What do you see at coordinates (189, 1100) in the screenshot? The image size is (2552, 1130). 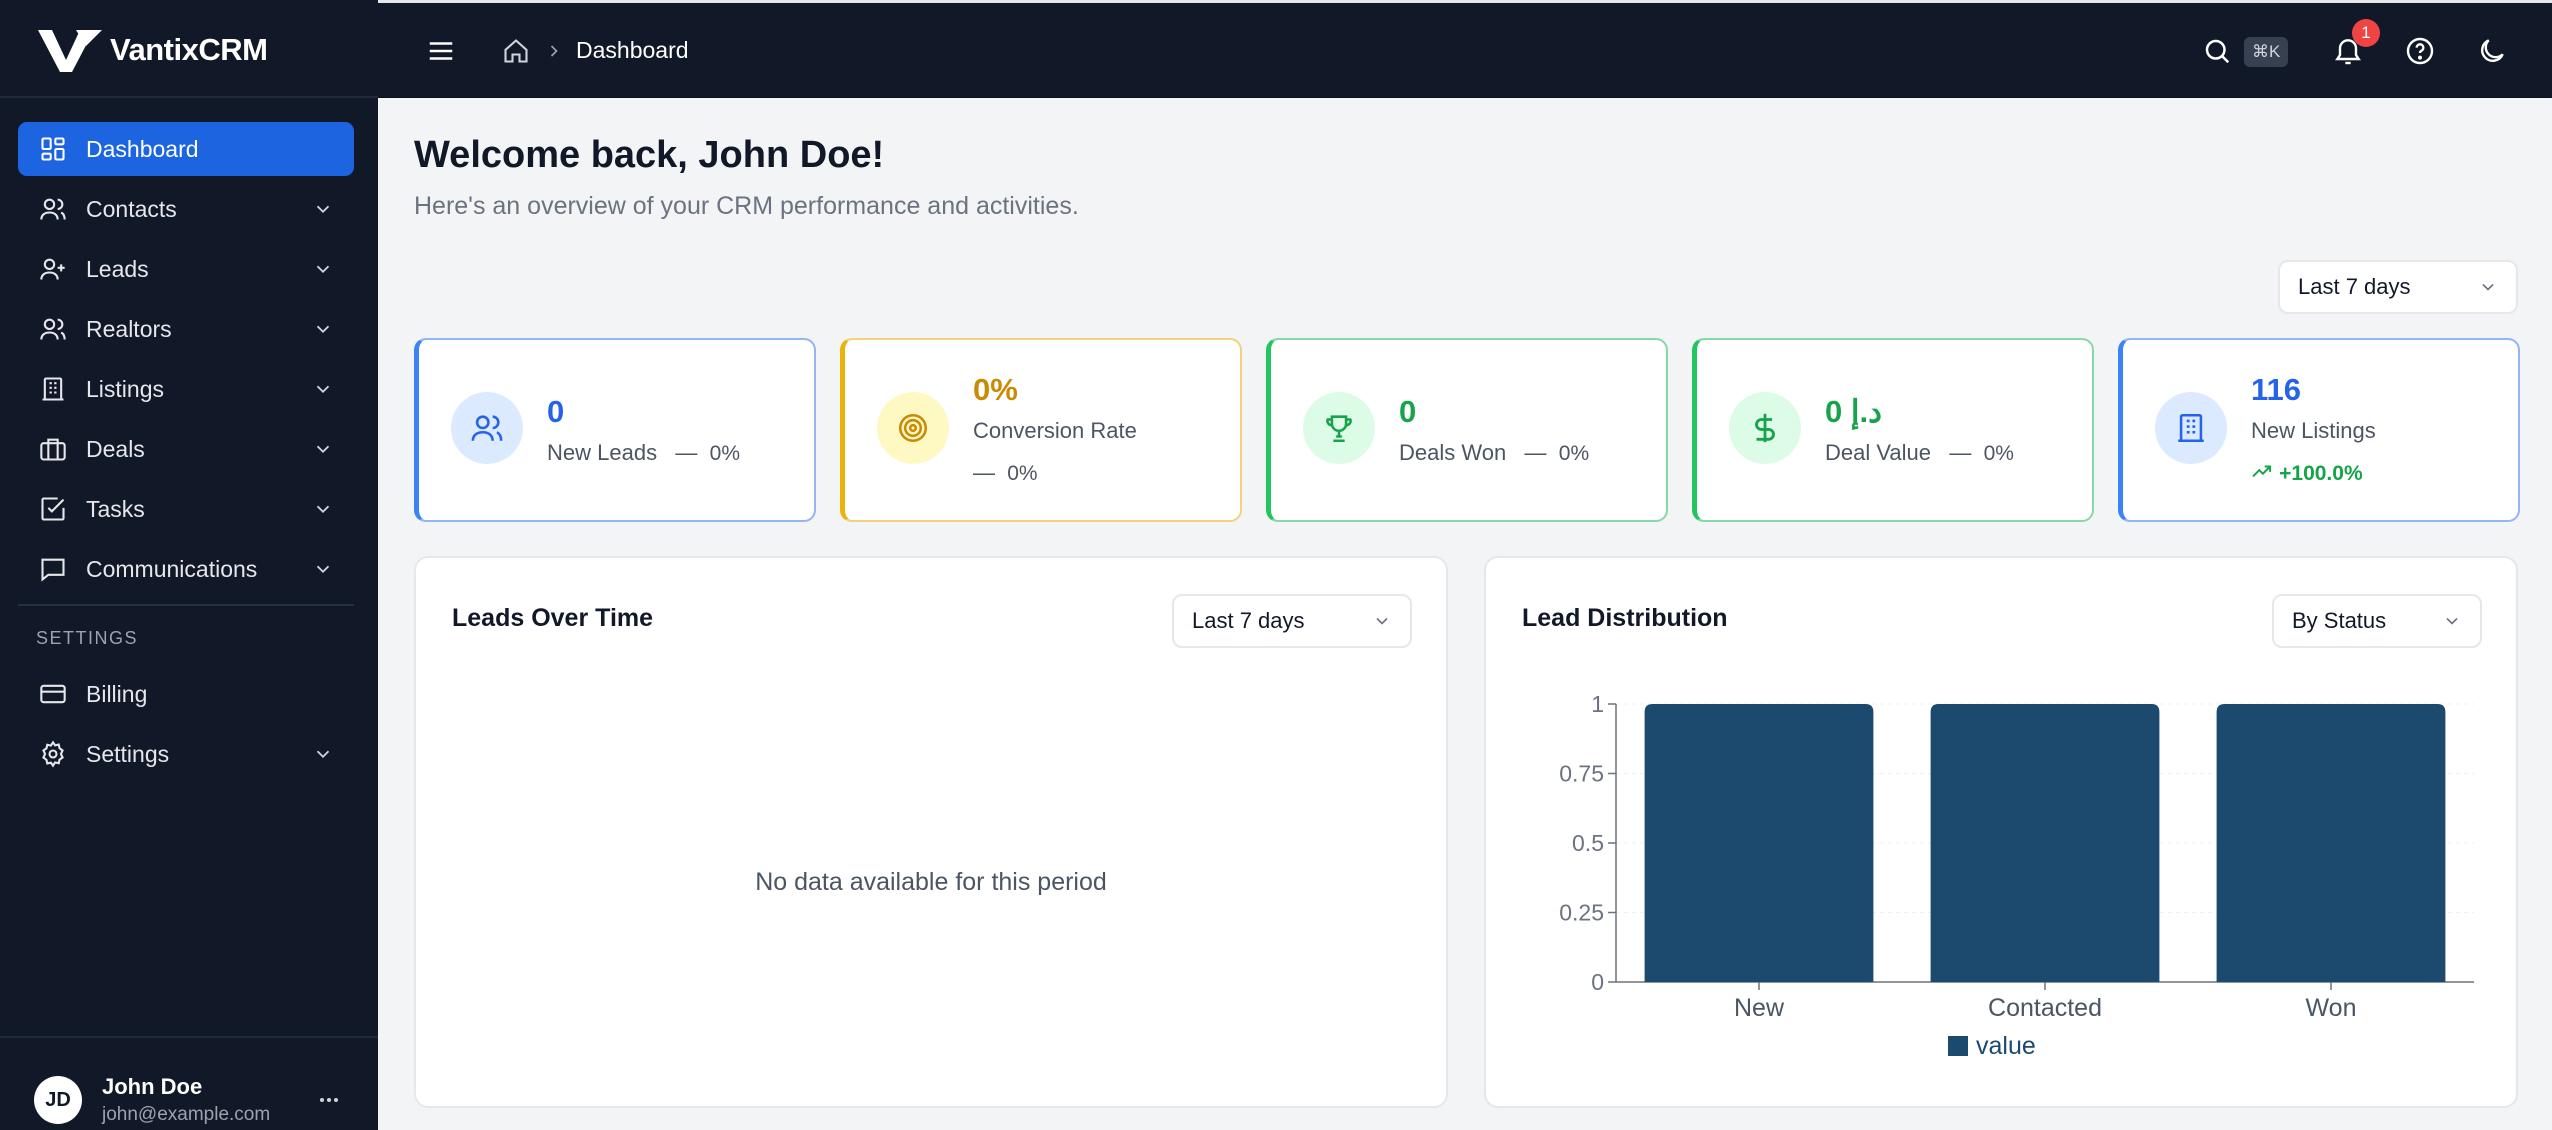 I see `user-profile: JD John Doe john@example.com` at bounding box center [189, 1100].